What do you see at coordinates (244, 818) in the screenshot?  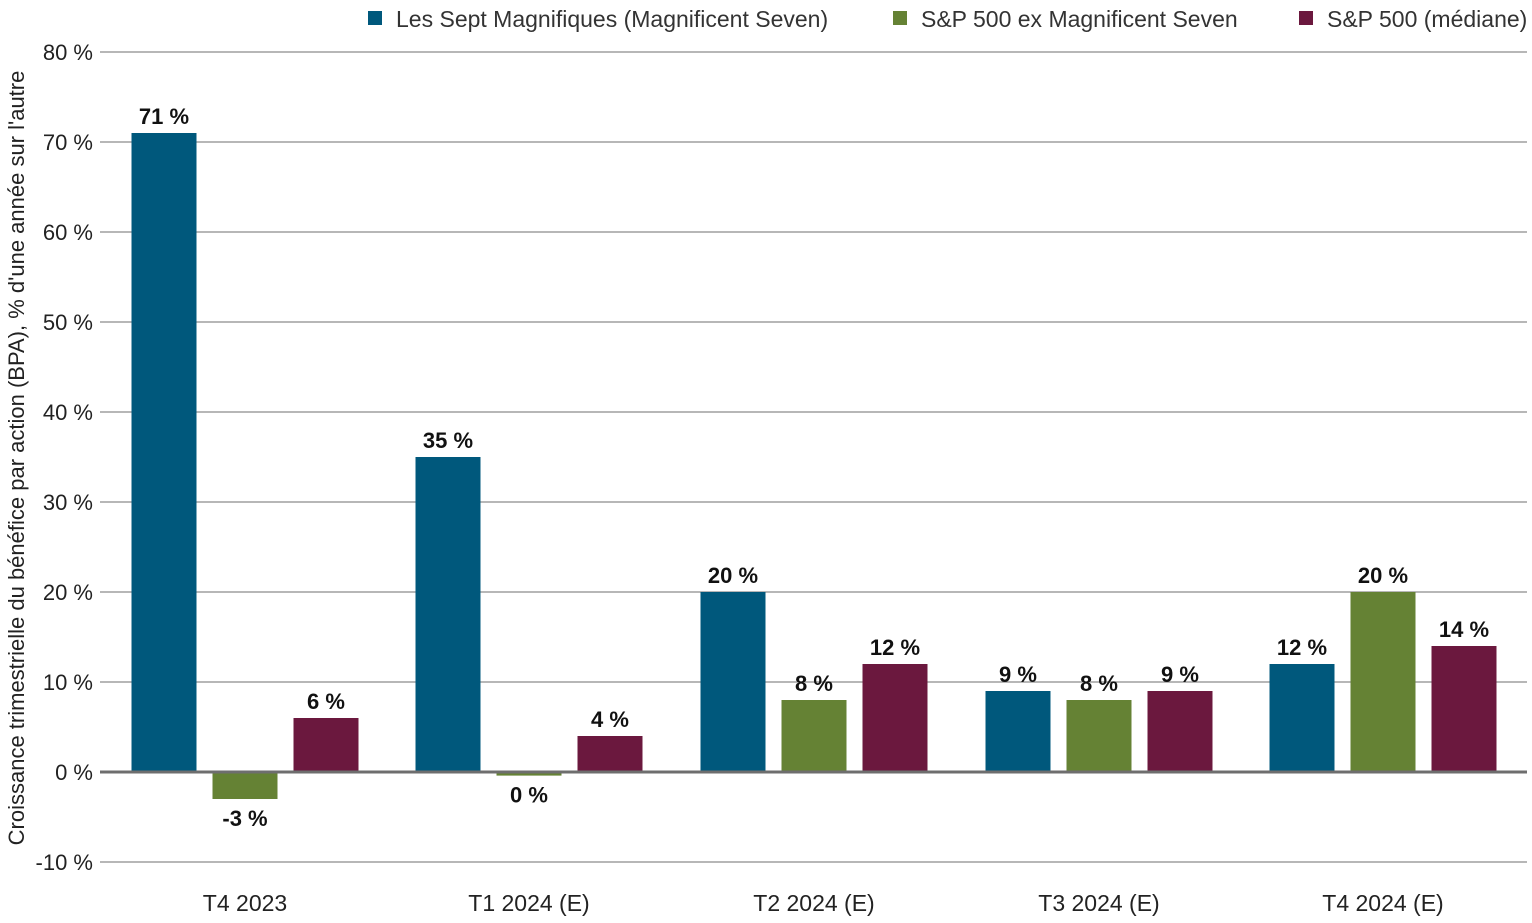 I see `data-label: -3 %` at bounding box center [244, 818].